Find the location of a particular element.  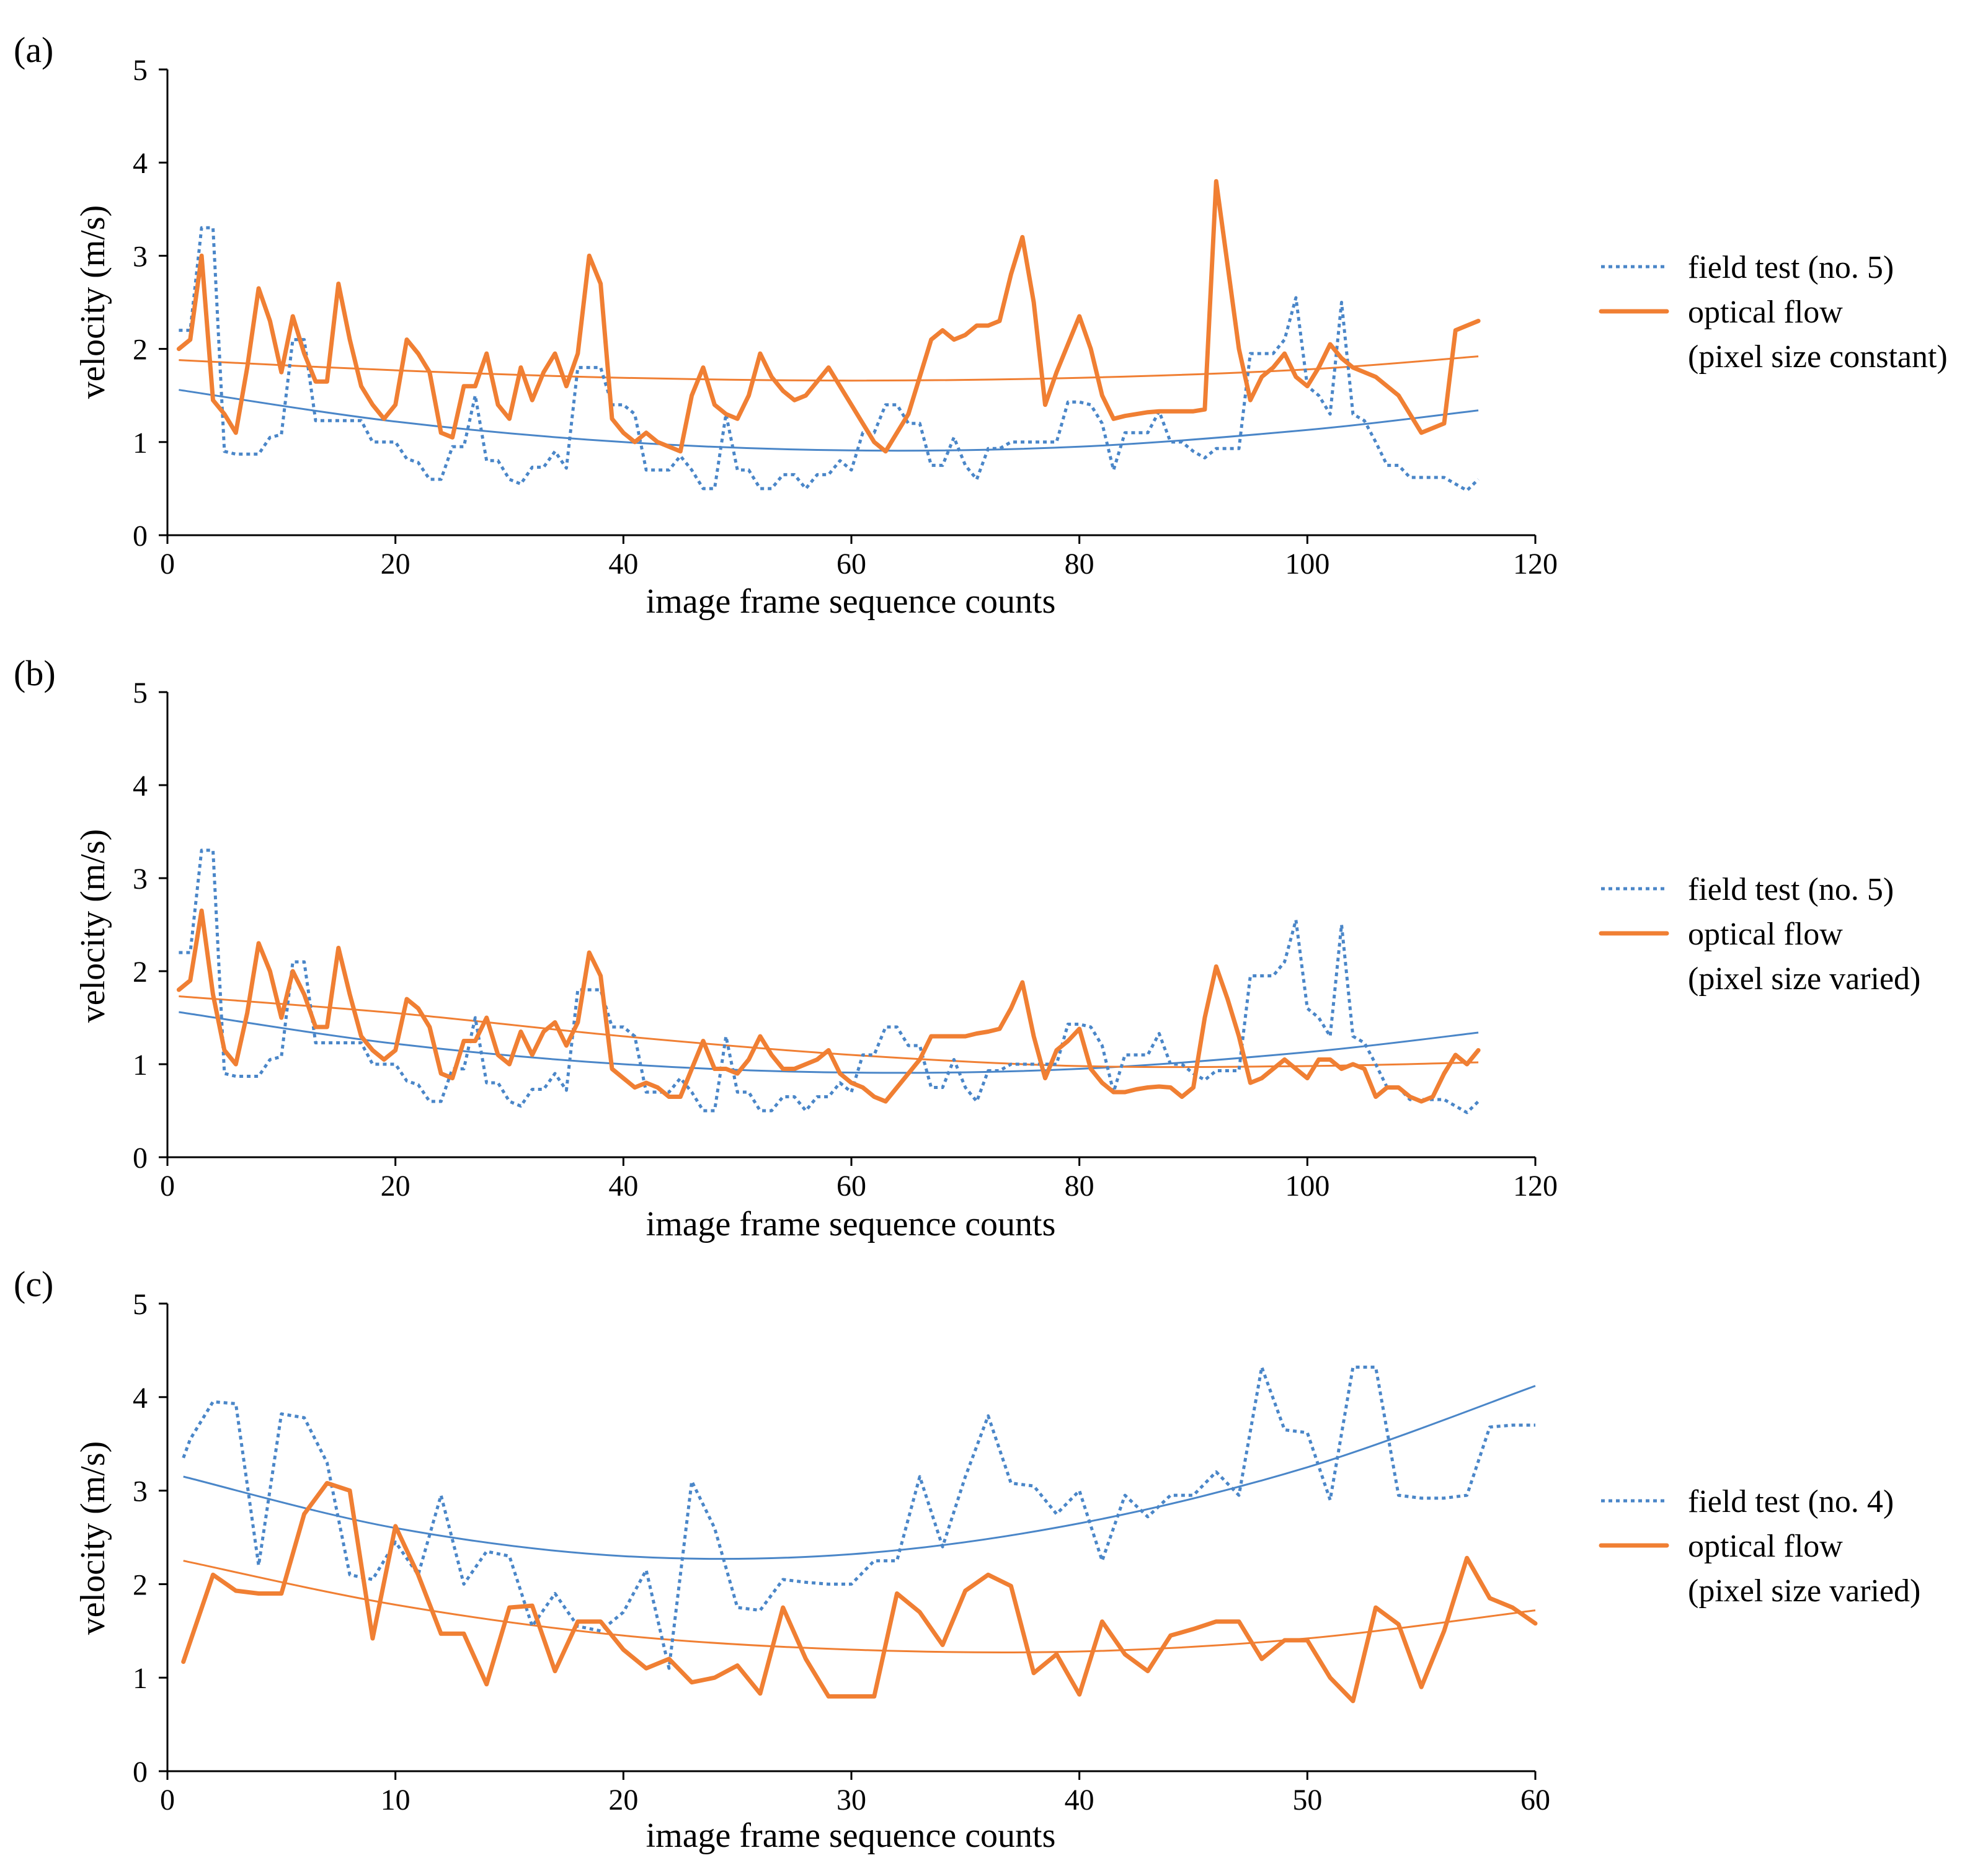

y-tick-label-b: 4 is located at coordinates (140, 786).